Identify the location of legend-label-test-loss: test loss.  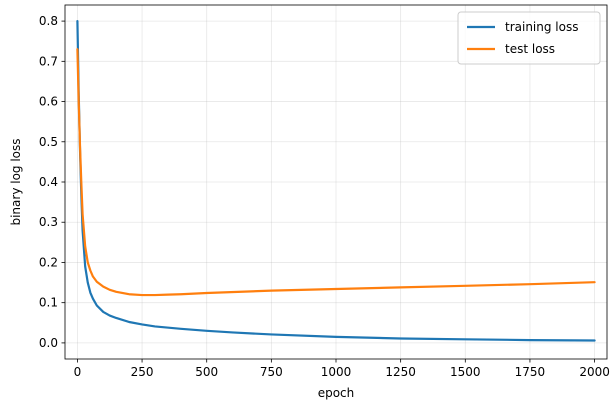
(530, 49).